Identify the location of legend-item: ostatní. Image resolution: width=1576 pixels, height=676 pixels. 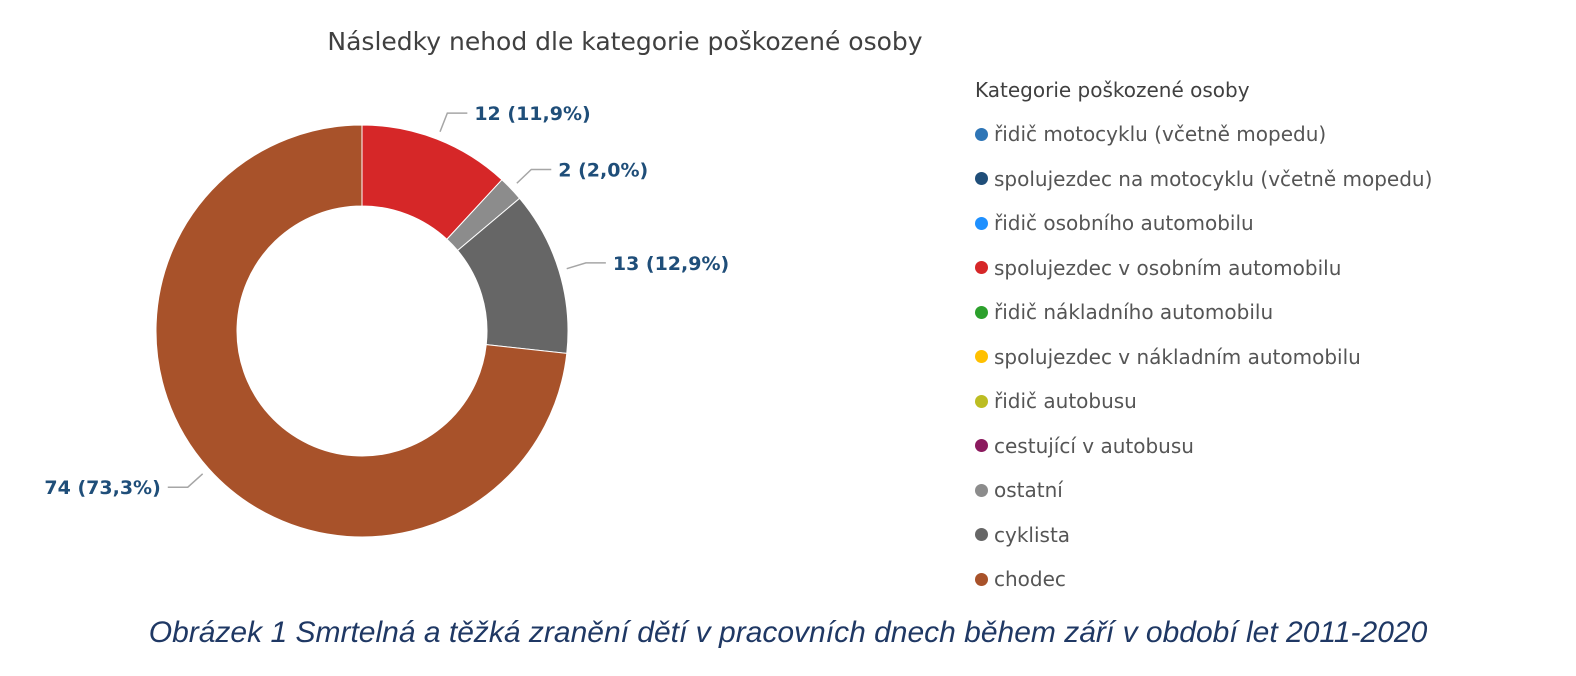
(1203, 490).